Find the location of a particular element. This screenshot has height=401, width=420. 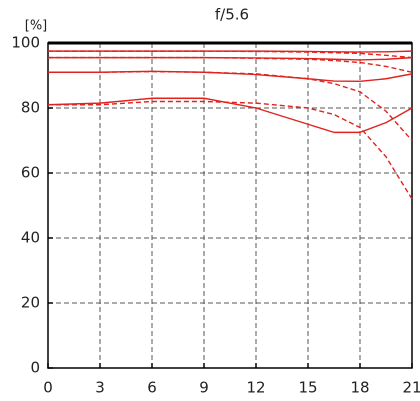

y-tick-label: 80 is located at coordinates (30, 108).